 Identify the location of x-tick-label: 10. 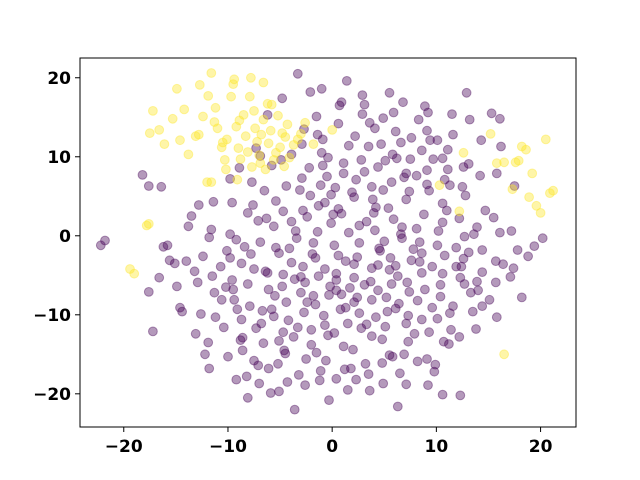
(437, 447).